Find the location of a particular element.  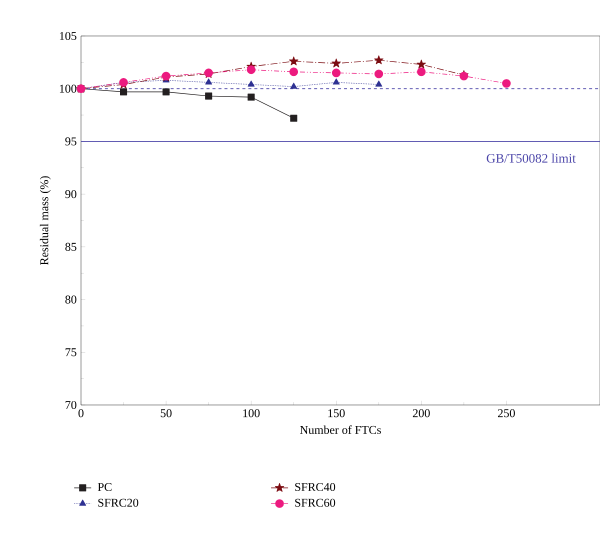

legend-label: SFRC20 is located at coordinates (118, 502).